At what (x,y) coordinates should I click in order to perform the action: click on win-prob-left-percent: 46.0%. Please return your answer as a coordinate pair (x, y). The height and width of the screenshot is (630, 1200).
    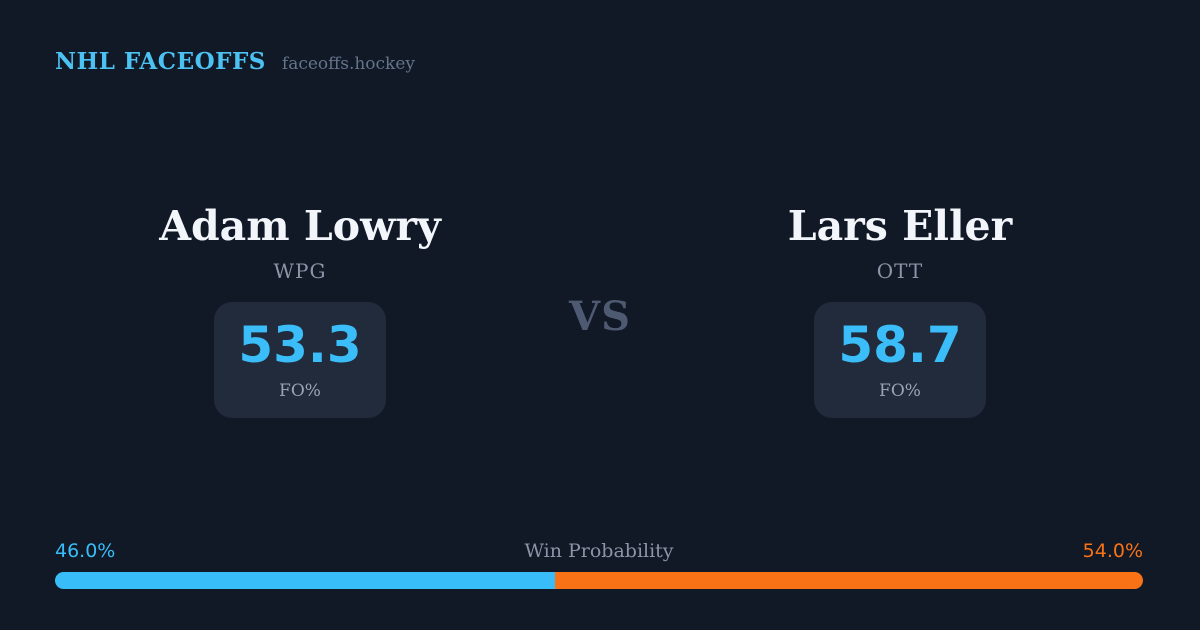
    Looking at the image, I should click on (85, 551).